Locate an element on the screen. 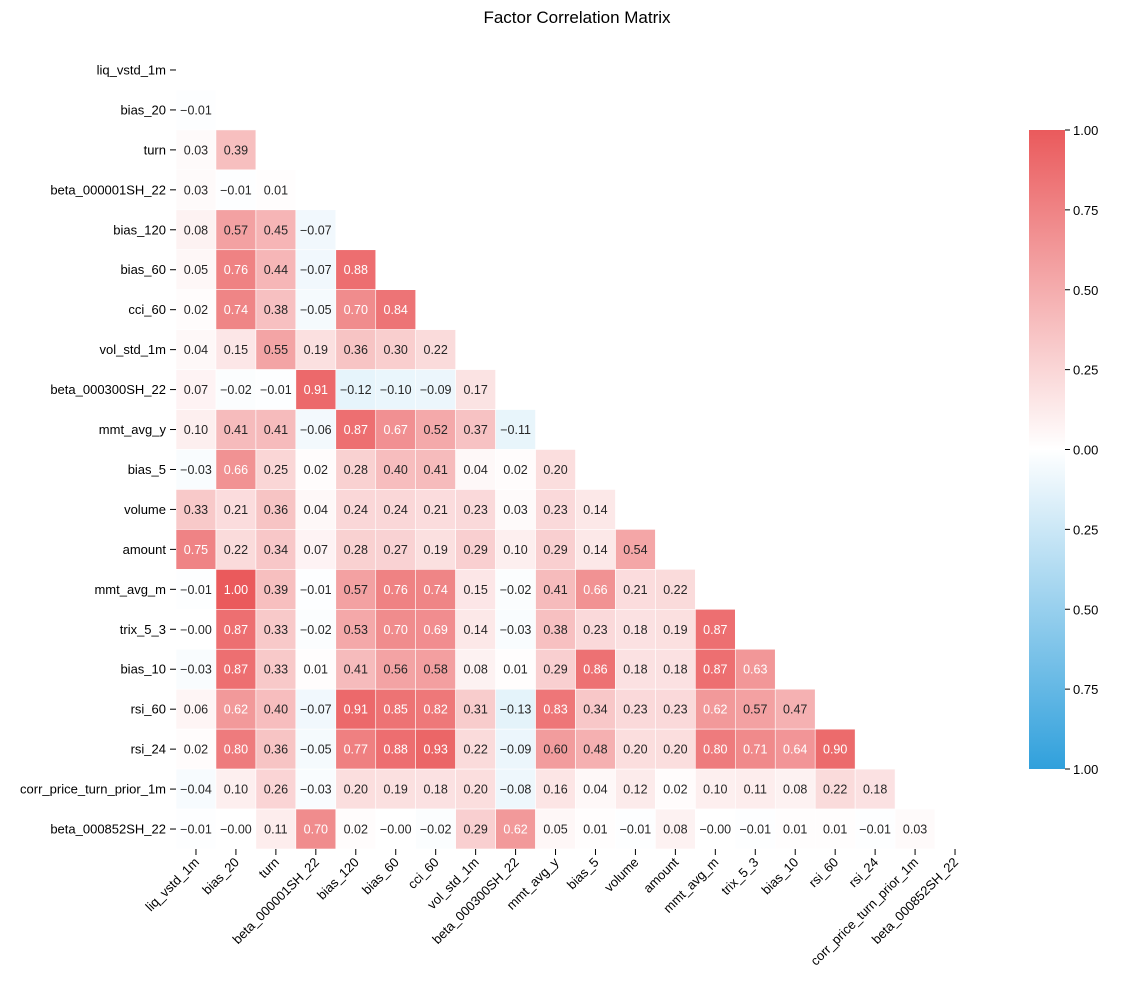 The height and width of the screenshot is (989, 1121). cell-value-label: 0.41 is located at coordinates (356, 670).